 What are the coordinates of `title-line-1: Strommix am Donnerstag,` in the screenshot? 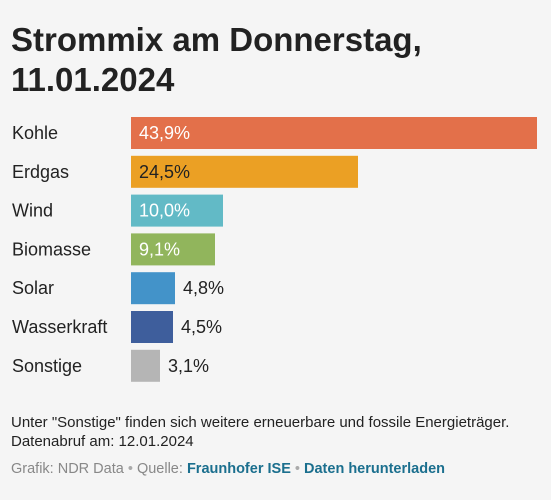 It's located at (216, 39).